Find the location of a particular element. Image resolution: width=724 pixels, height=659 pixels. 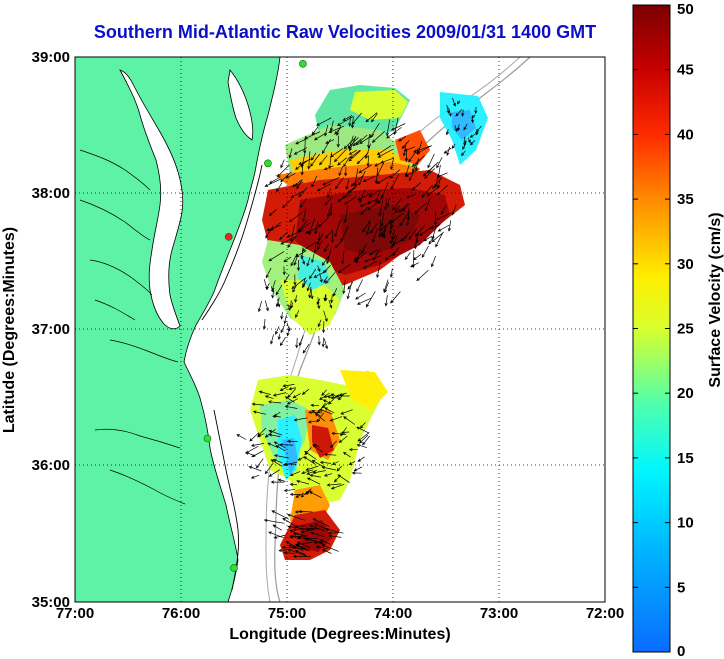

colorbar-tick-label: 0 is located at coordinates (681, 651).